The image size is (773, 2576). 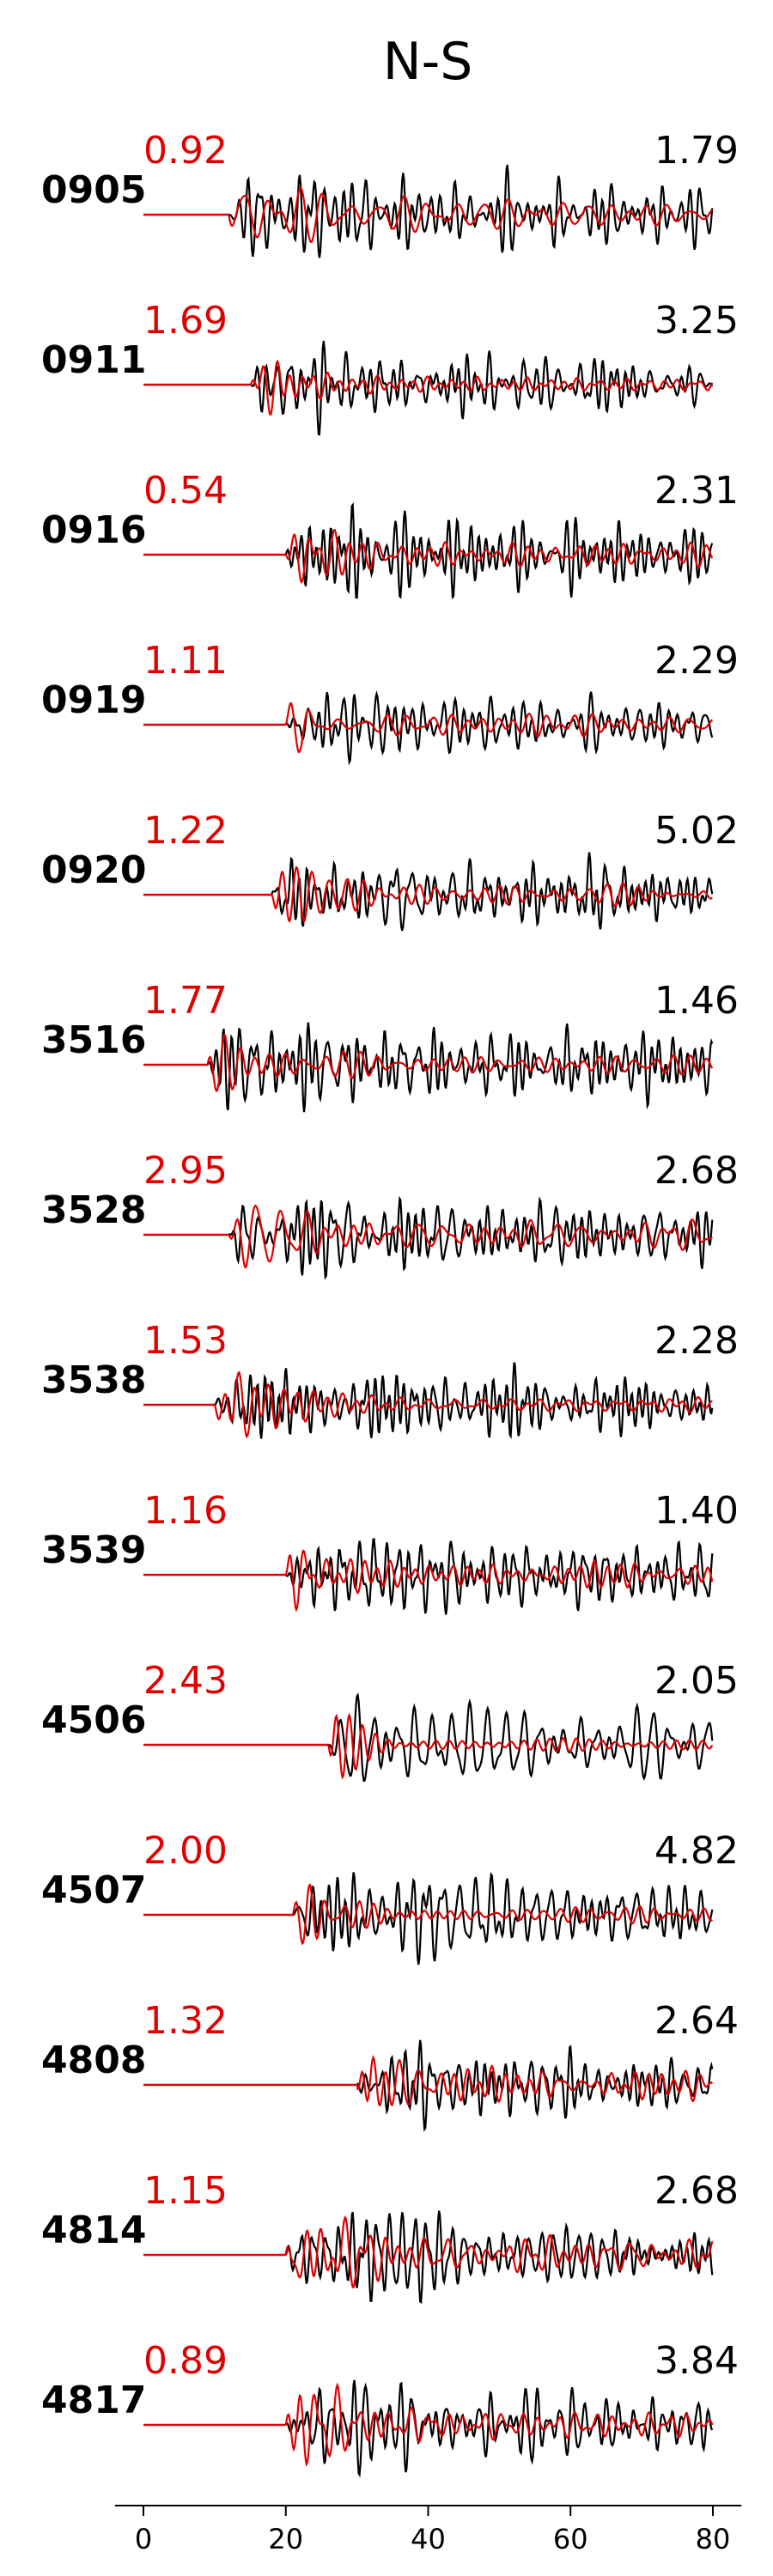 I want to click on observed-amplitude-label: 1.46, so click(x=696, y=1001).